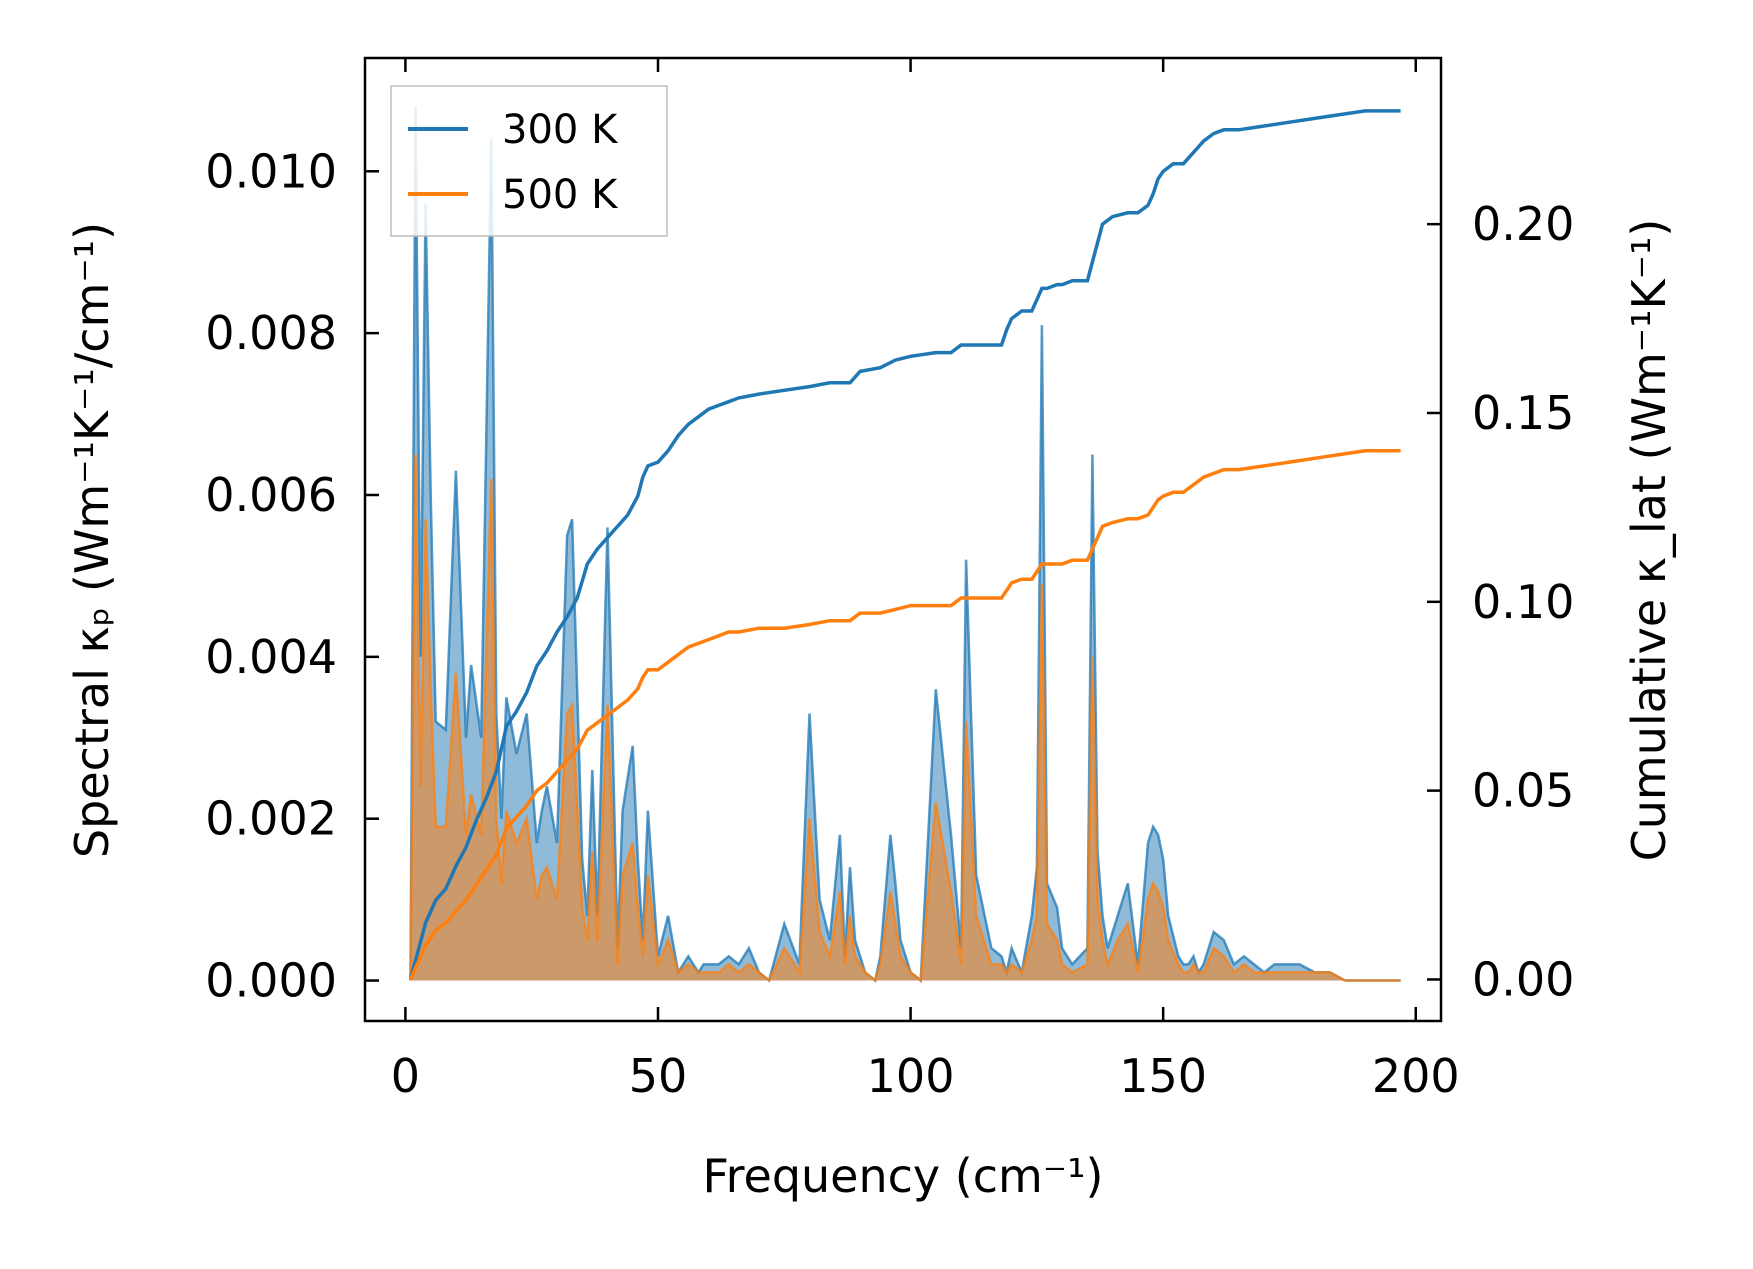  What do you see at coordinates (903, 1176) in the screenshot?
I see `x-axis-title: Frequency (cm⁻¹)` at bounding box center [903, 1176].